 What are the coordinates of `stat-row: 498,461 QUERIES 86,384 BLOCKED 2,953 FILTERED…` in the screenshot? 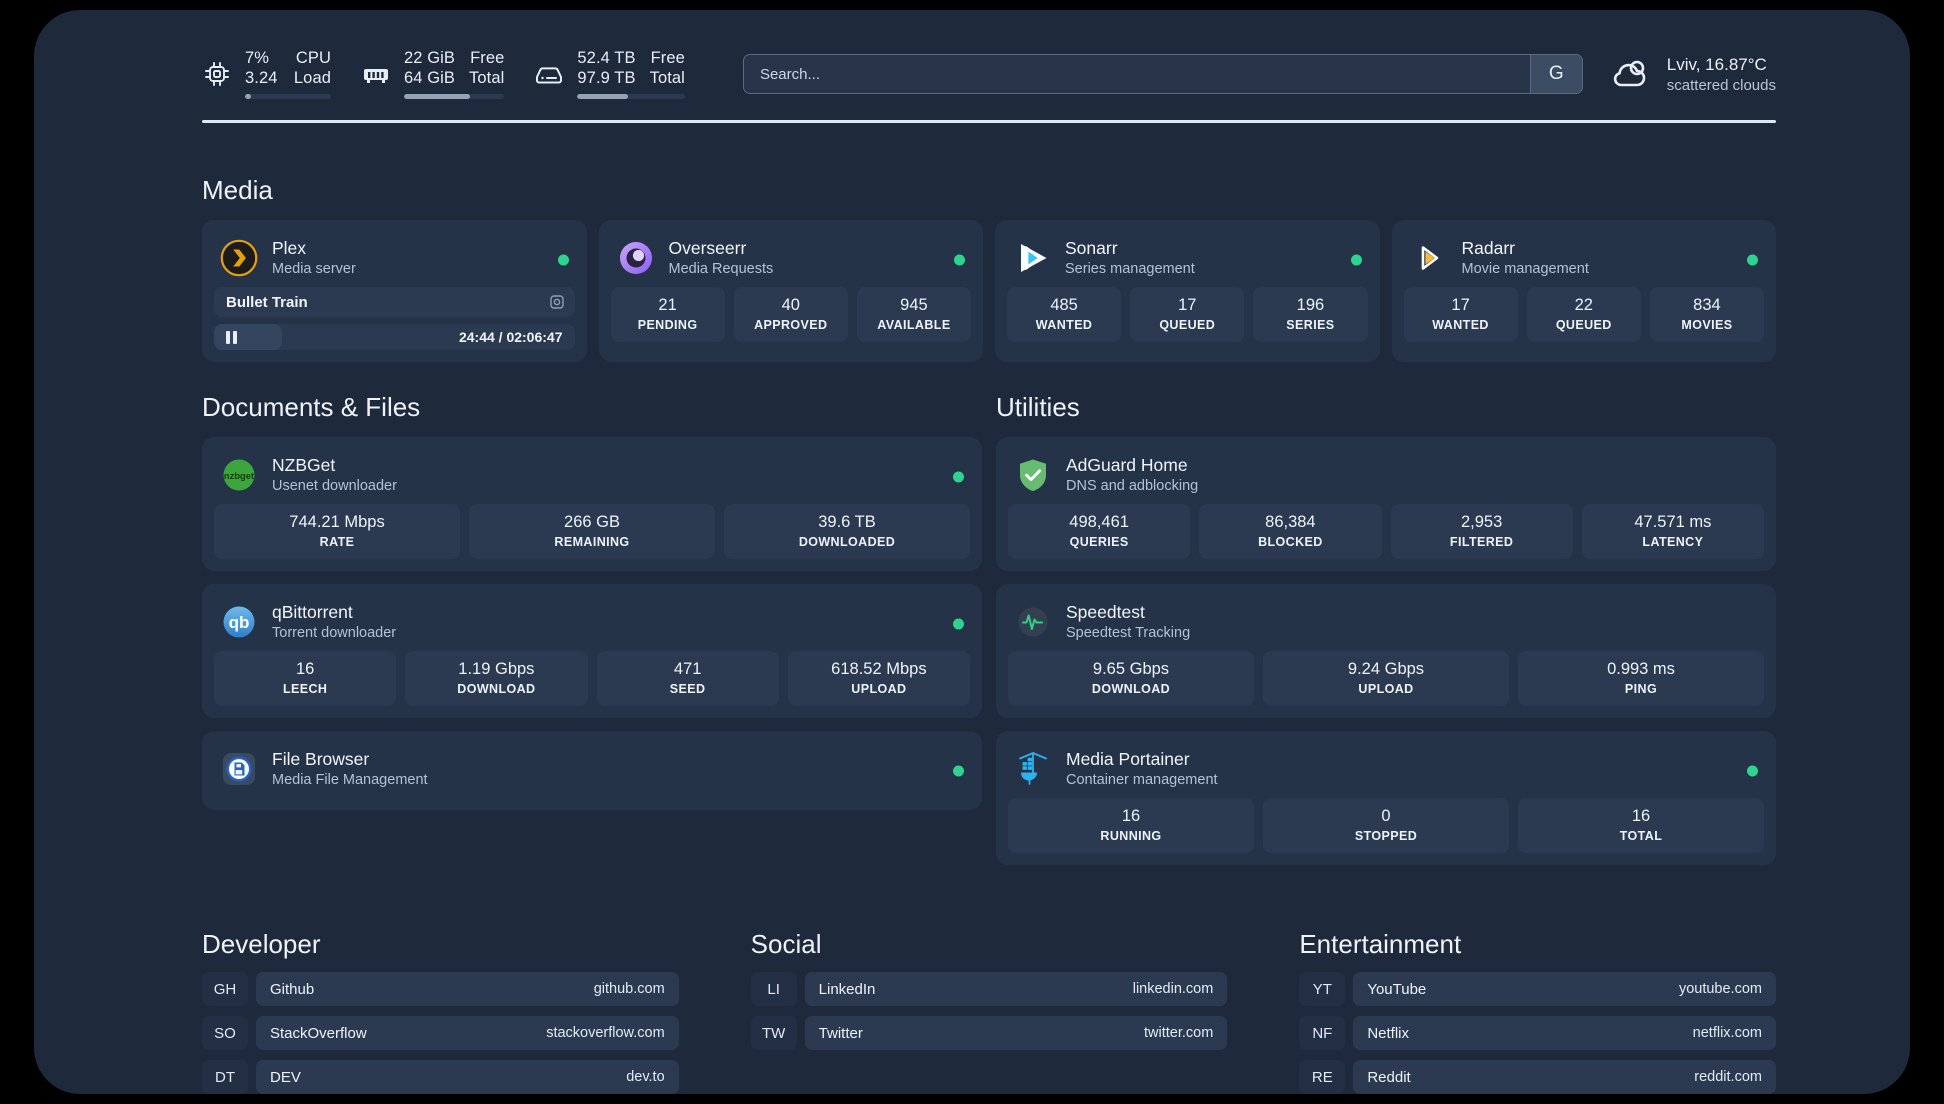 It's located at (1386, 531).